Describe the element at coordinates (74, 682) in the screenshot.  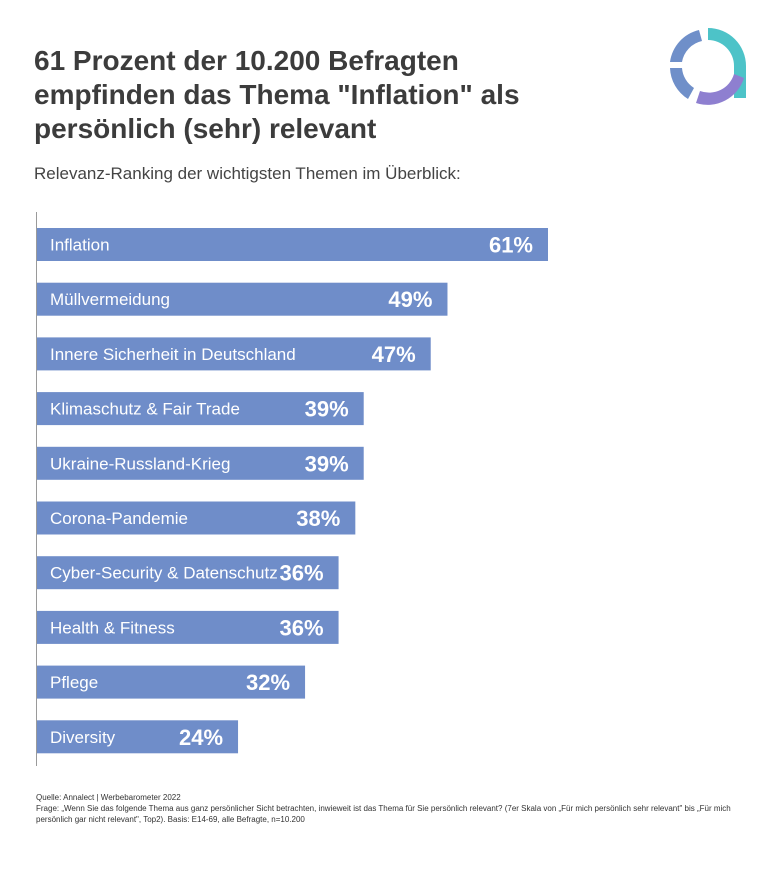
I see `bar-category-label: Pflege` at that location.